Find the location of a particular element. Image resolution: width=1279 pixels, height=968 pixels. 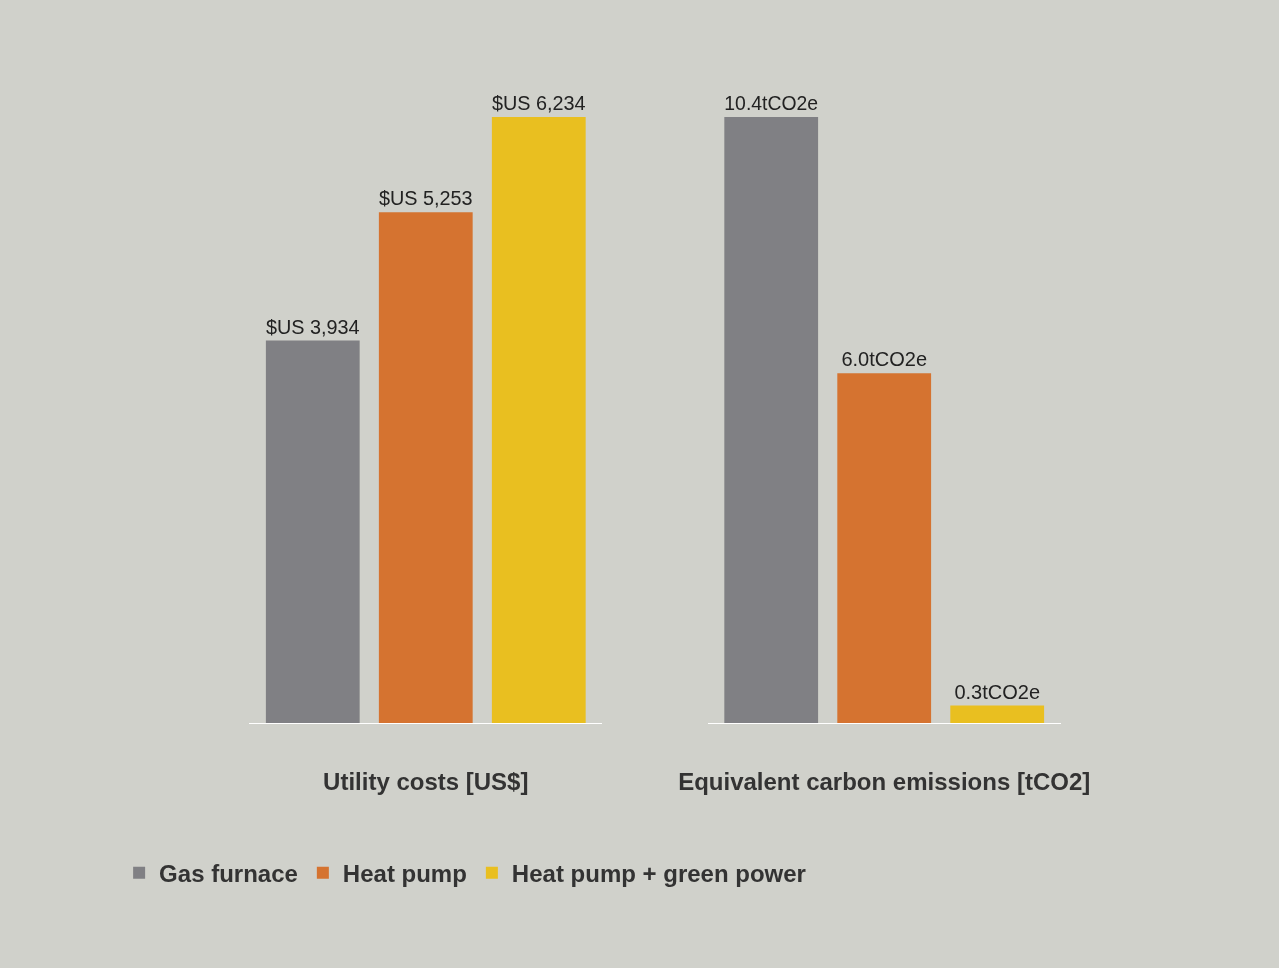

data-label: 10.4tCO2e is located at coordinates (771, 103).